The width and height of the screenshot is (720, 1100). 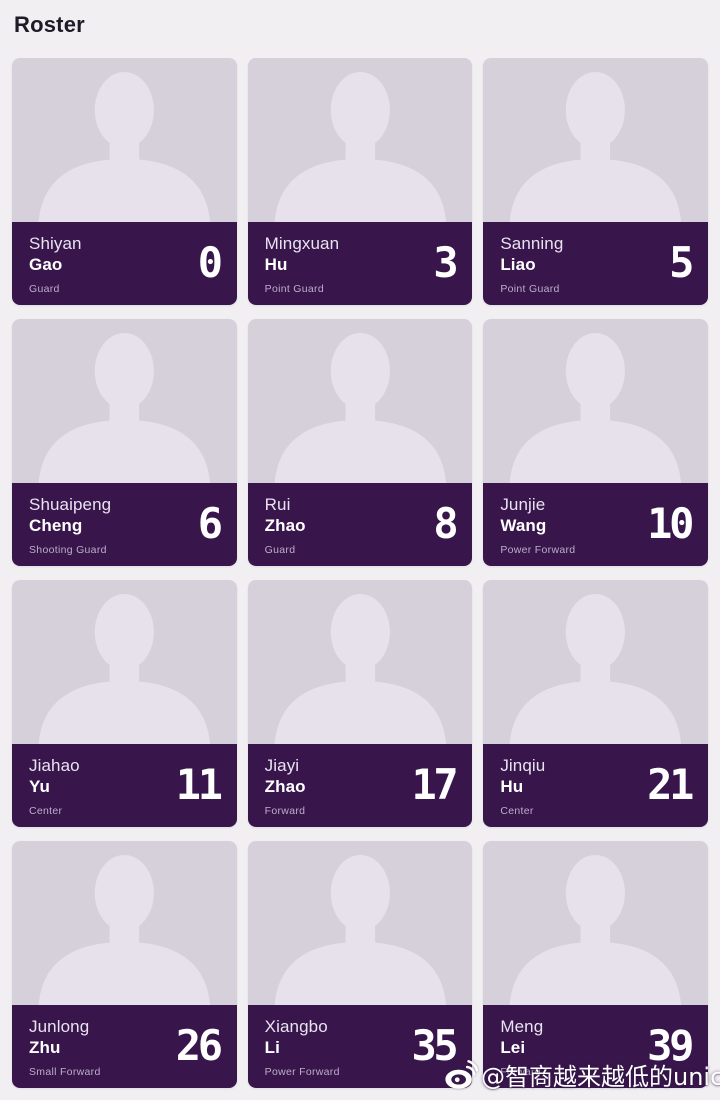 I want to click on player-last-name: Liao, so click(x=518, y=264).